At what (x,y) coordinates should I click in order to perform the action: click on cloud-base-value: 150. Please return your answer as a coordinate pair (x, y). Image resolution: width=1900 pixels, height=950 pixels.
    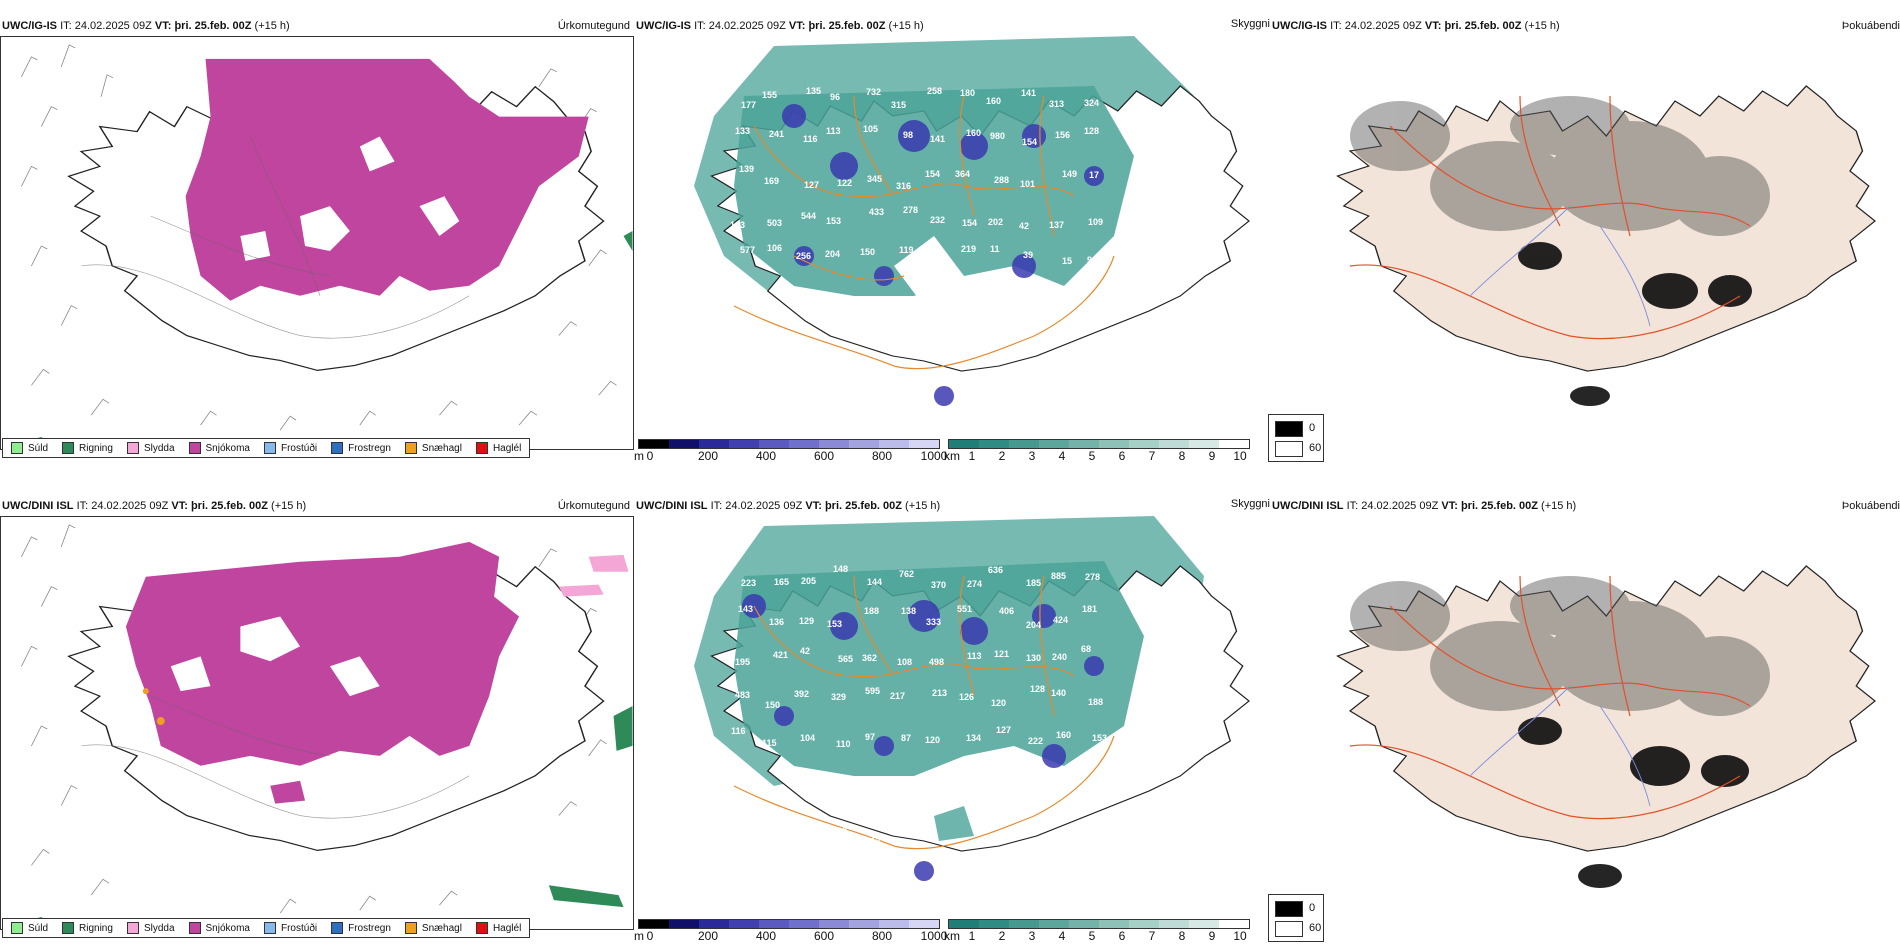
    Looking at the image, I should click on (867, 252).